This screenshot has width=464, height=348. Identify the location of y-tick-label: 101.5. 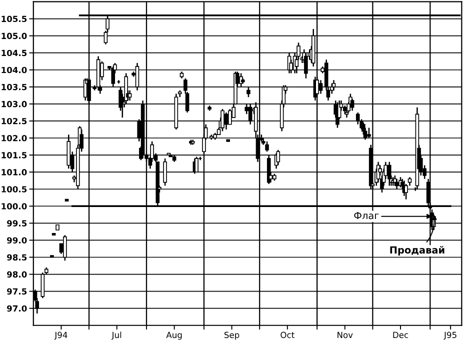
(14, 155).